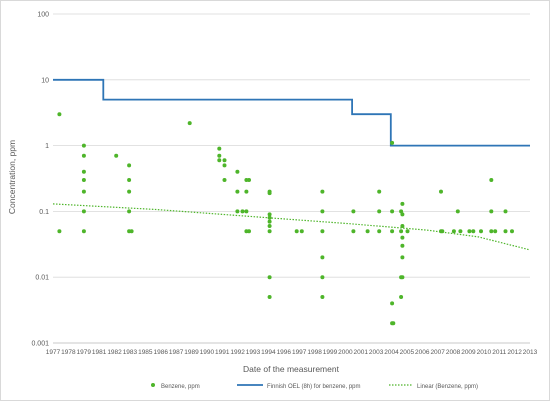  Describe the element at coordinates (45, 80) in the screenshot. I see `y-tick-label: 10` at that location.